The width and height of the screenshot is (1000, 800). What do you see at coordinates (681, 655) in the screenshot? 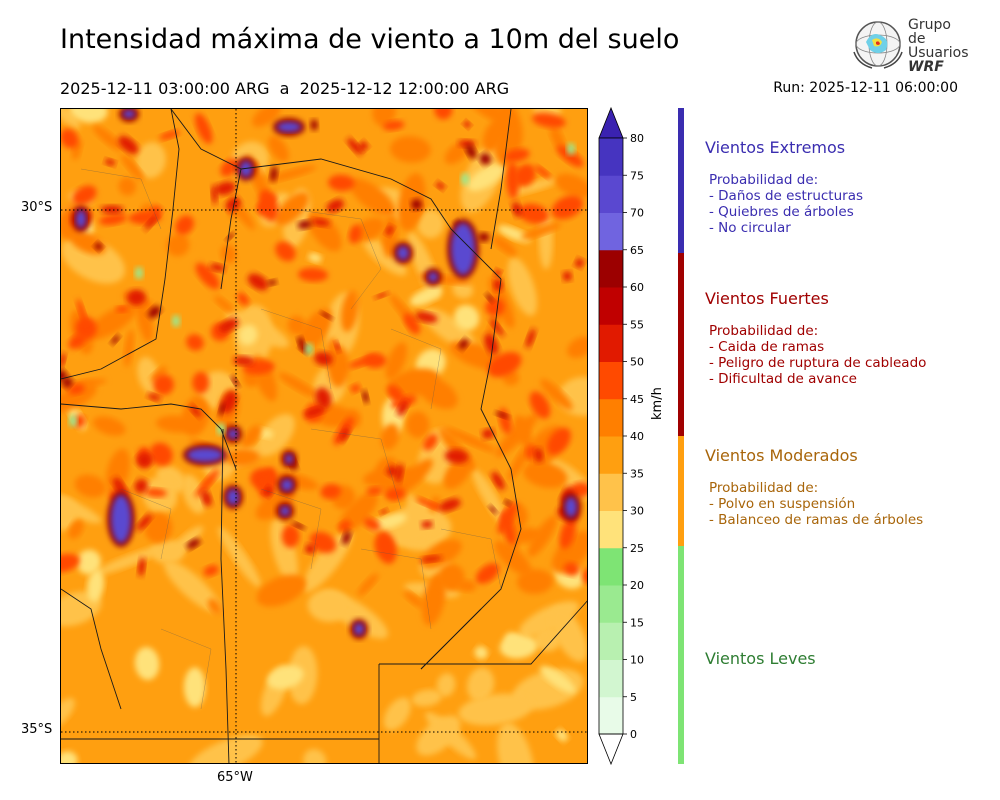
I see `legend-bar-leves` at bounding box center [681, 655].